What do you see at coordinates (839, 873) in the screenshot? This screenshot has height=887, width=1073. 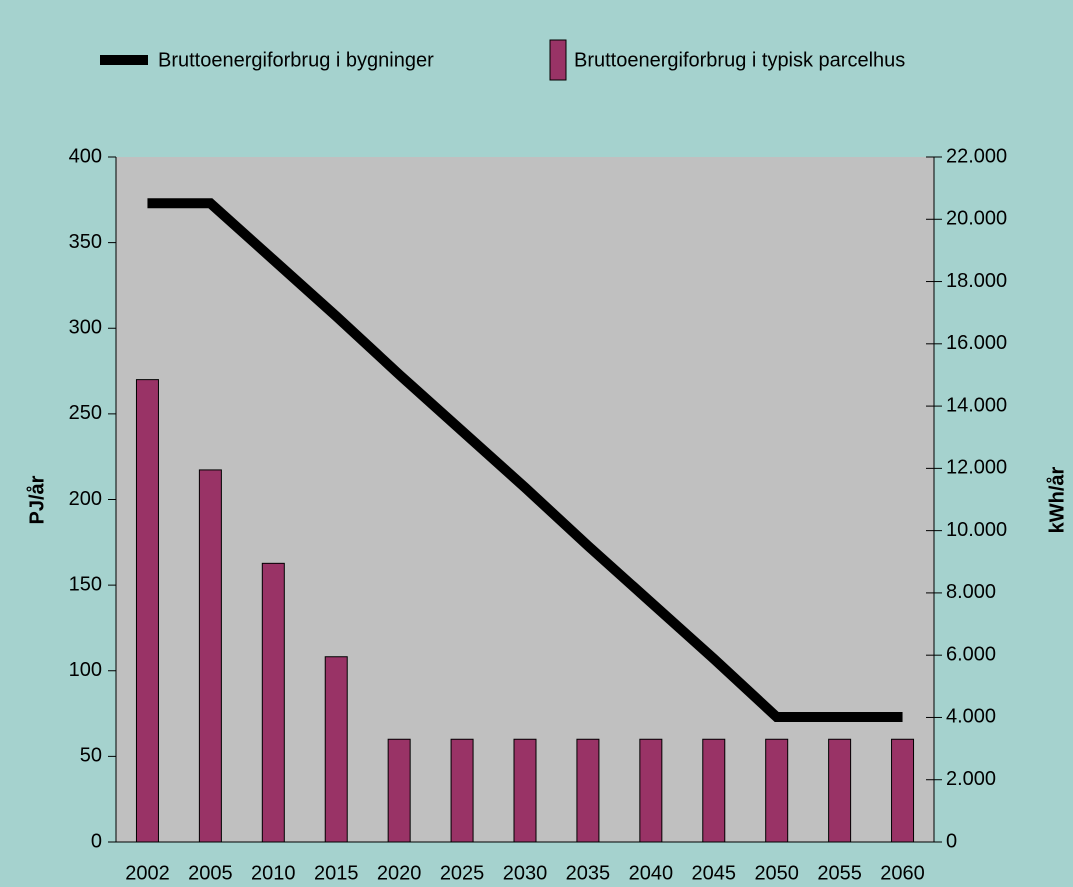 I see `x-tick-label: 2055` at bounding box center [839, 873].